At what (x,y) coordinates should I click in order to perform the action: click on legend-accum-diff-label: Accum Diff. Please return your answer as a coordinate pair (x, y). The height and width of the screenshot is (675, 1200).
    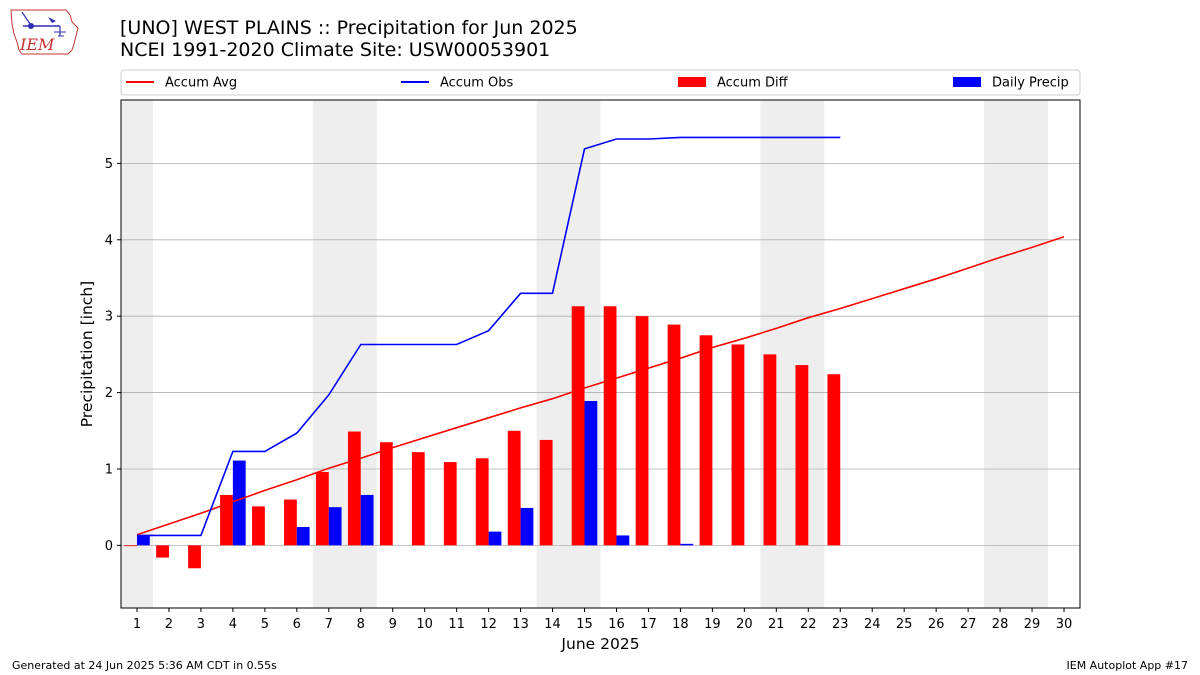
    Looking at the image, I should click on (753, 83).